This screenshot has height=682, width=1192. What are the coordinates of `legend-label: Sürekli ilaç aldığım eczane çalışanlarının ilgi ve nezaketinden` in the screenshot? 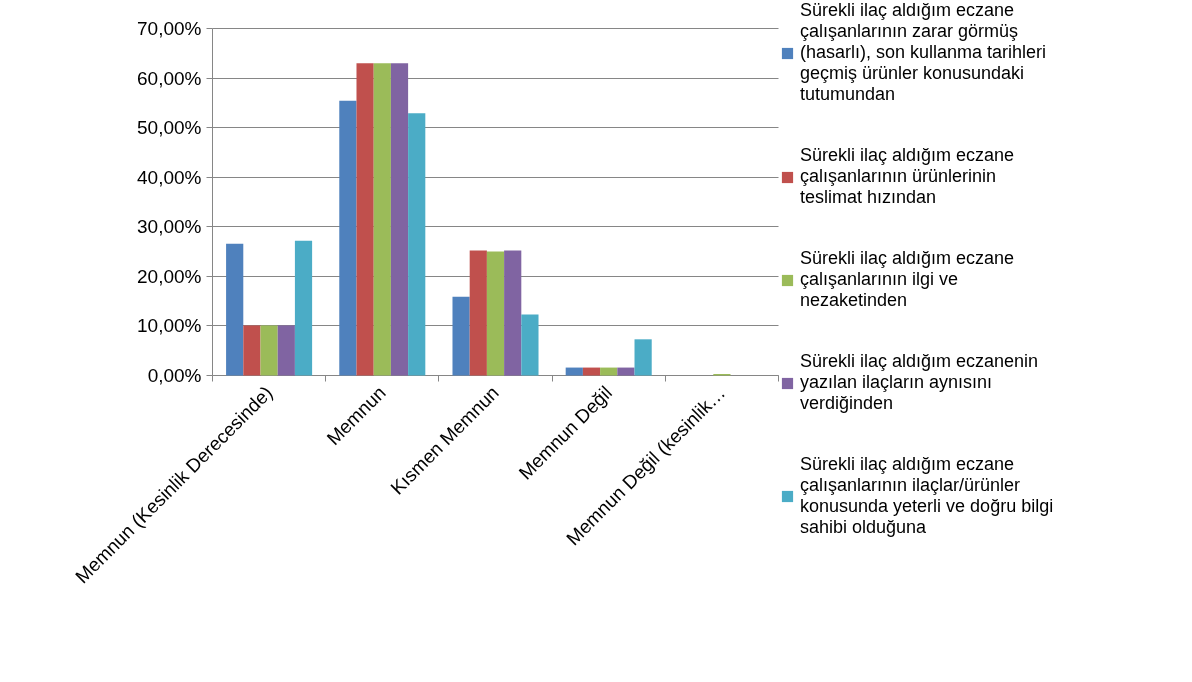 It's located at (907, 279).